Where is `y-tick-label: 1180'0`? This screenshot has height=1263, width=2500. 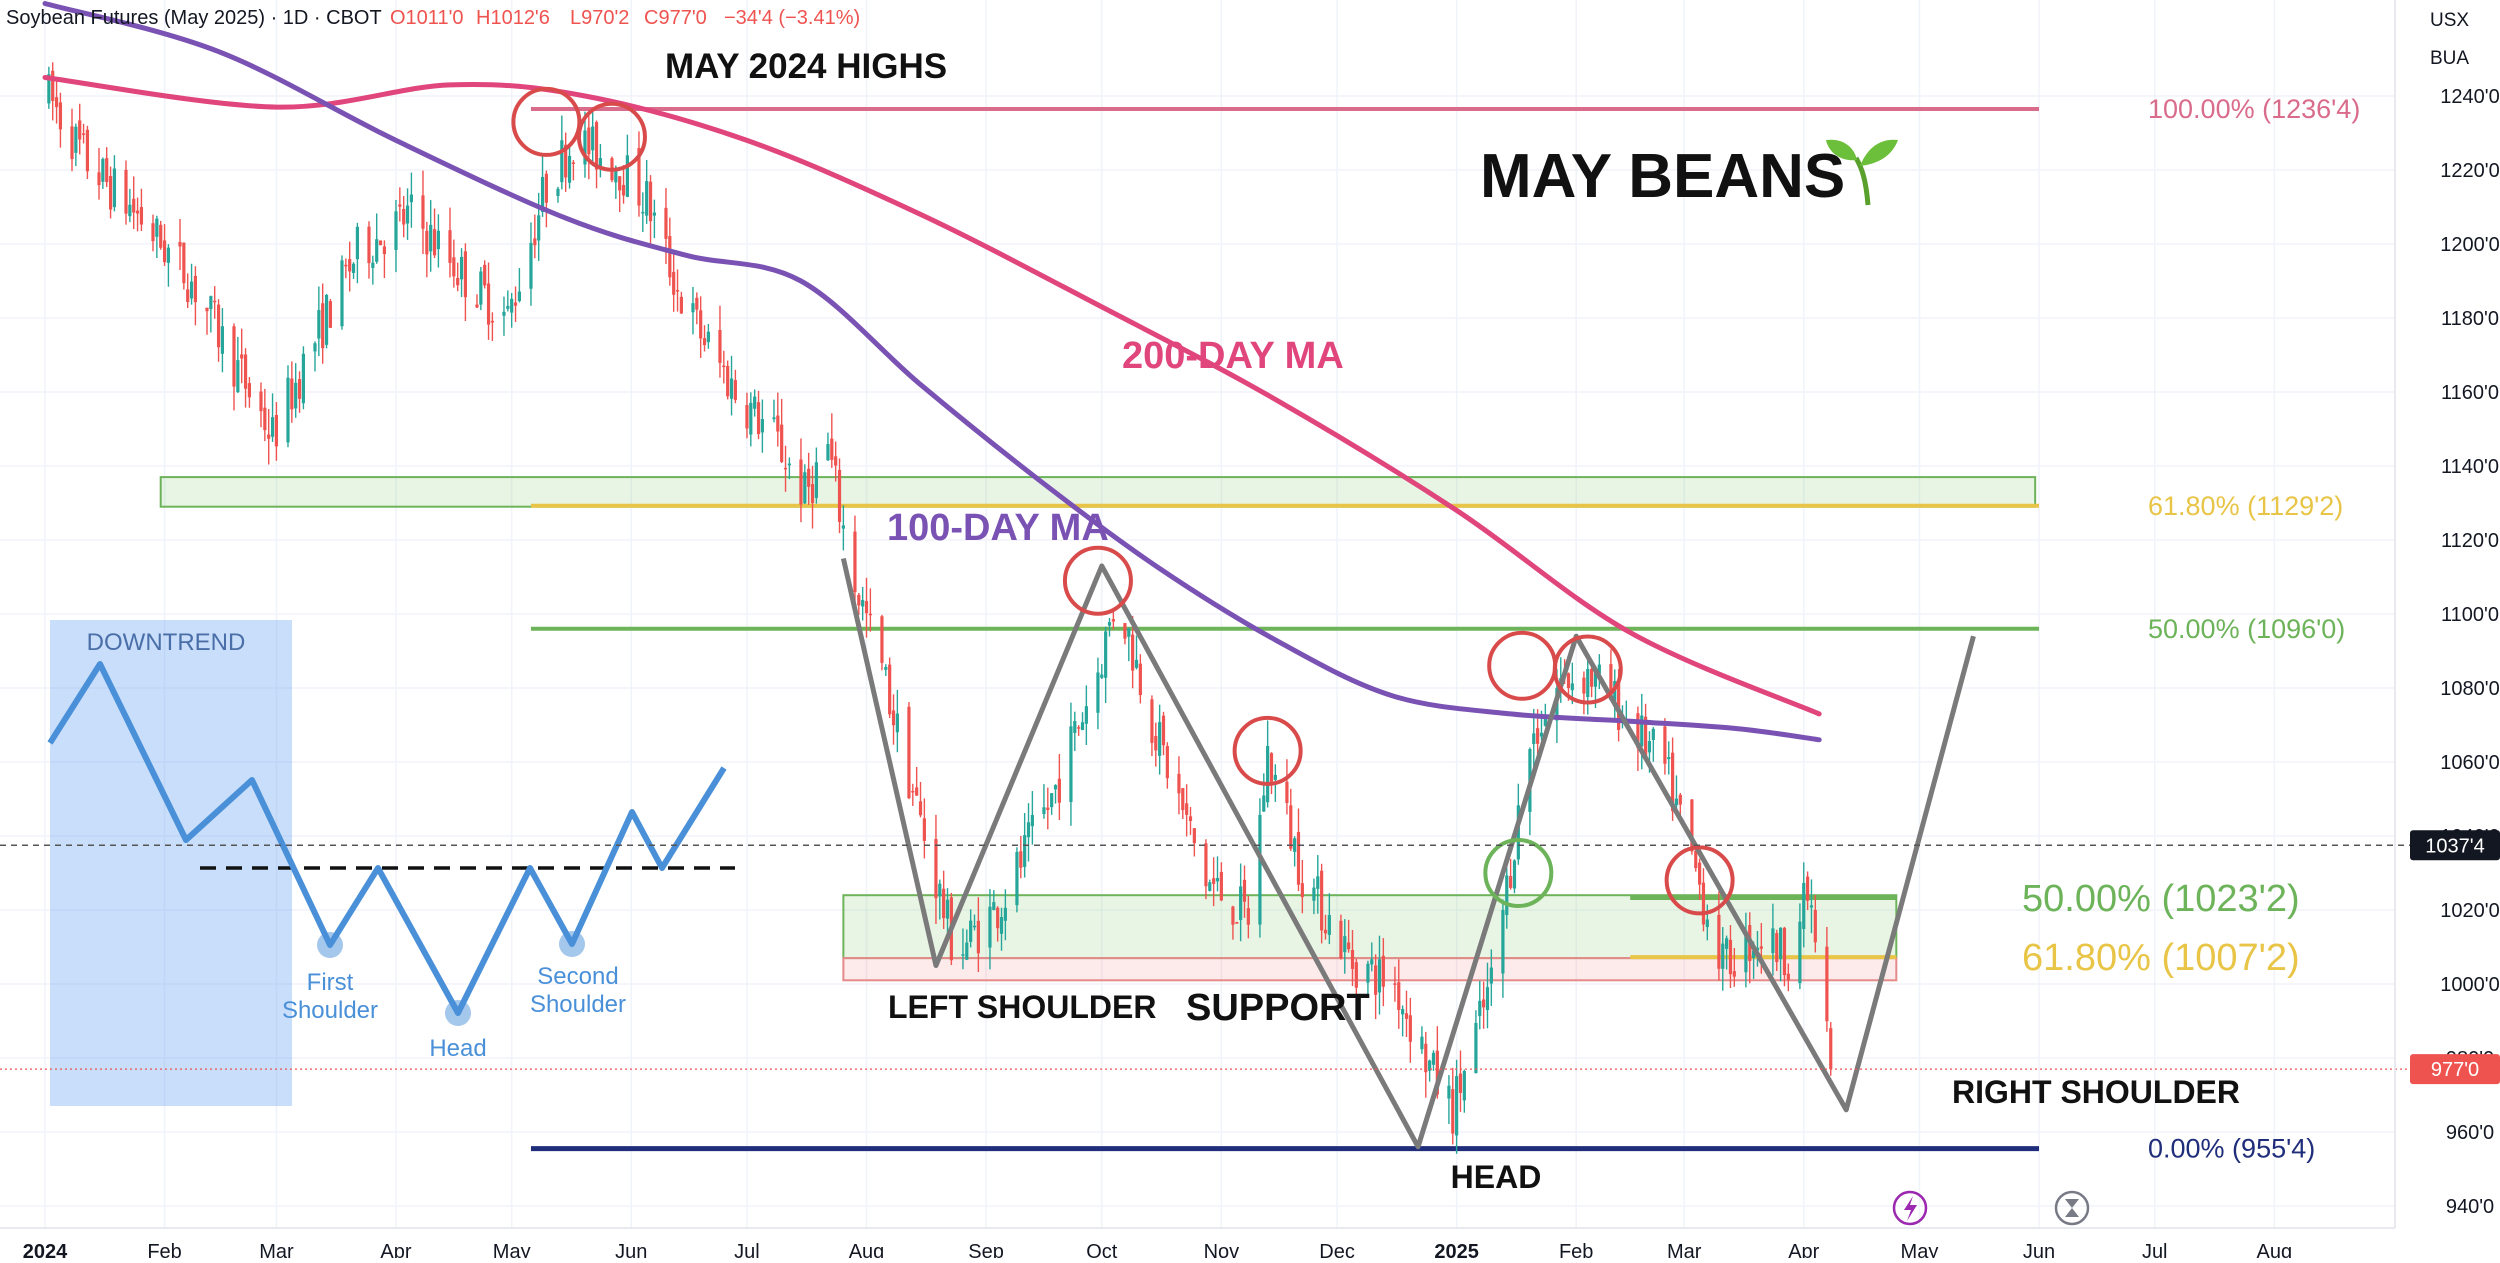
y-tick-label: 1180'0 is located at coordinates (2470, 319).